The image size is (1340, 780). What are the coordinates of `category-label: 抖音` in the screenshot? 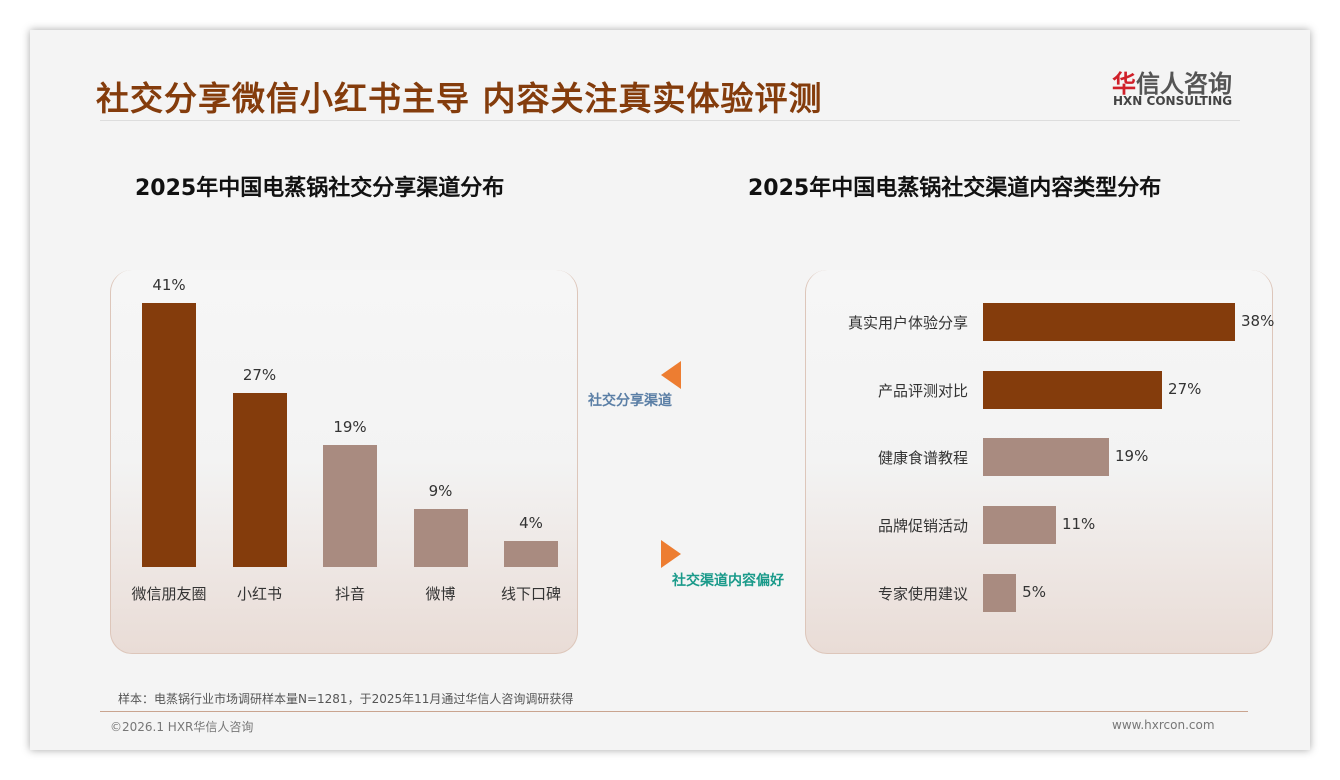 It's located at (349, 594).